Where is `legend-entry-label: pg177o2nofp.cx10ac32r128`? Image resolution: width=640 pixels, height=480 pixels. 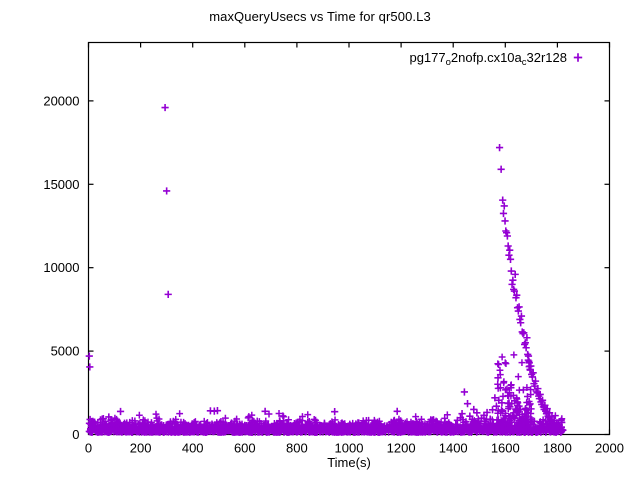
legend-entry-label: pg177o2nofp.cx10ac32r128 is located at coordinates (488, 59).